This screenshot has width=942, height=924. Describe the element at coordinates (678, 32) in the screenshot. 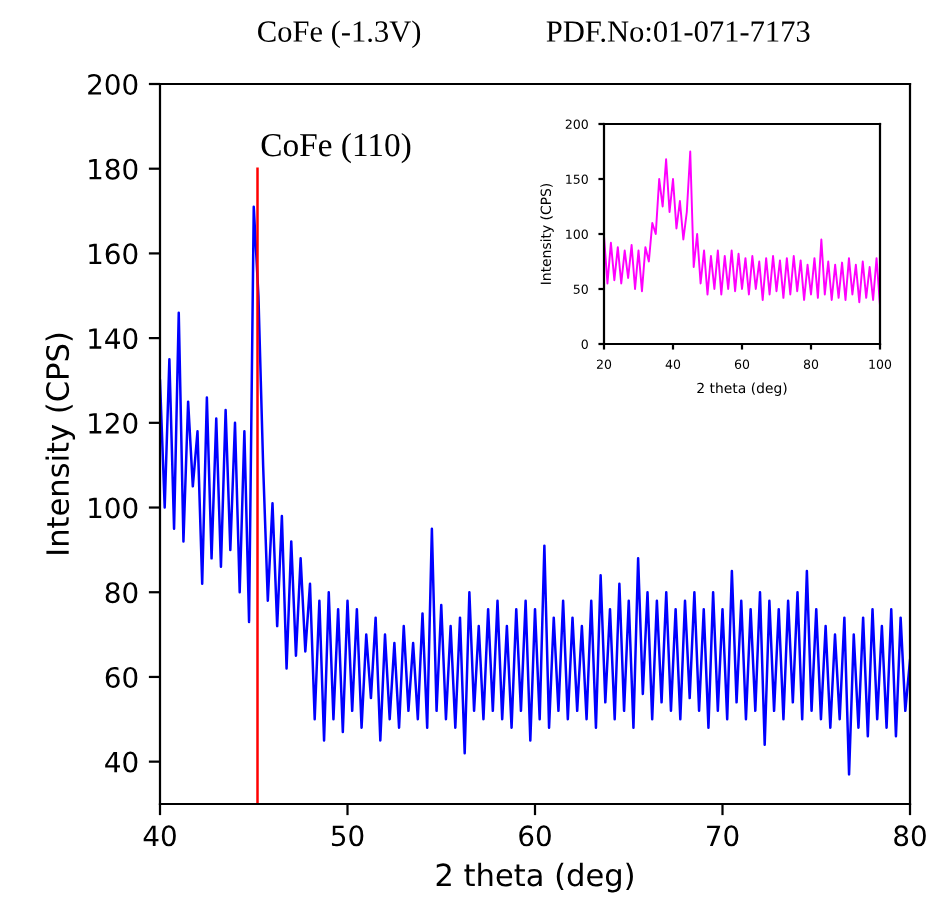

I see `text: PDF.No:01-071-7173` at that location.